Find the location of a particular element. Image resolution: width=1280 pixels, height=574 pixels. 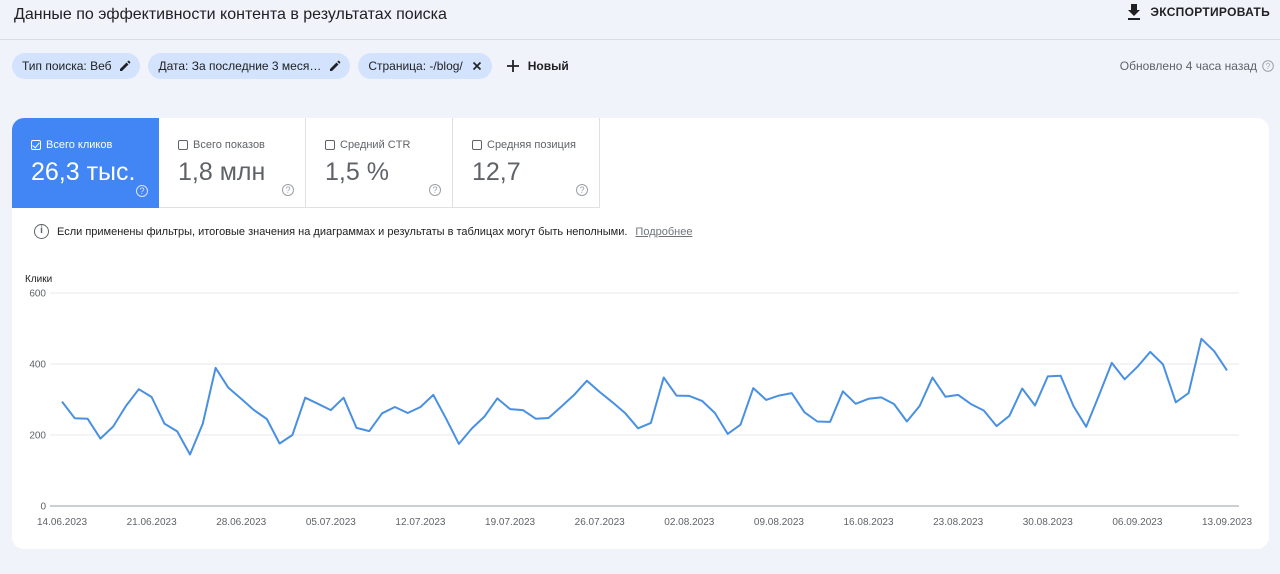

new-filter-button: Новый is located at coordinates (537, 66).